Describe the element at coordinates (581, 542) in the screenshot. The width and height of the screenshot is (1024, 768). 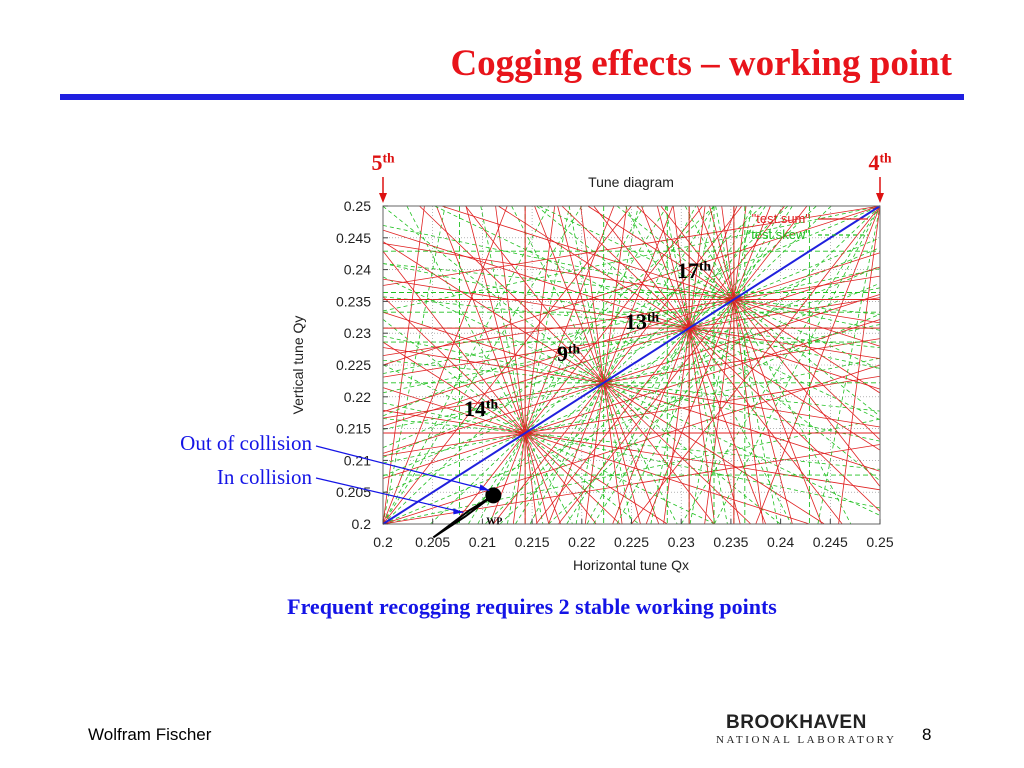
I see `x-tick-label: 0.22` at that location.